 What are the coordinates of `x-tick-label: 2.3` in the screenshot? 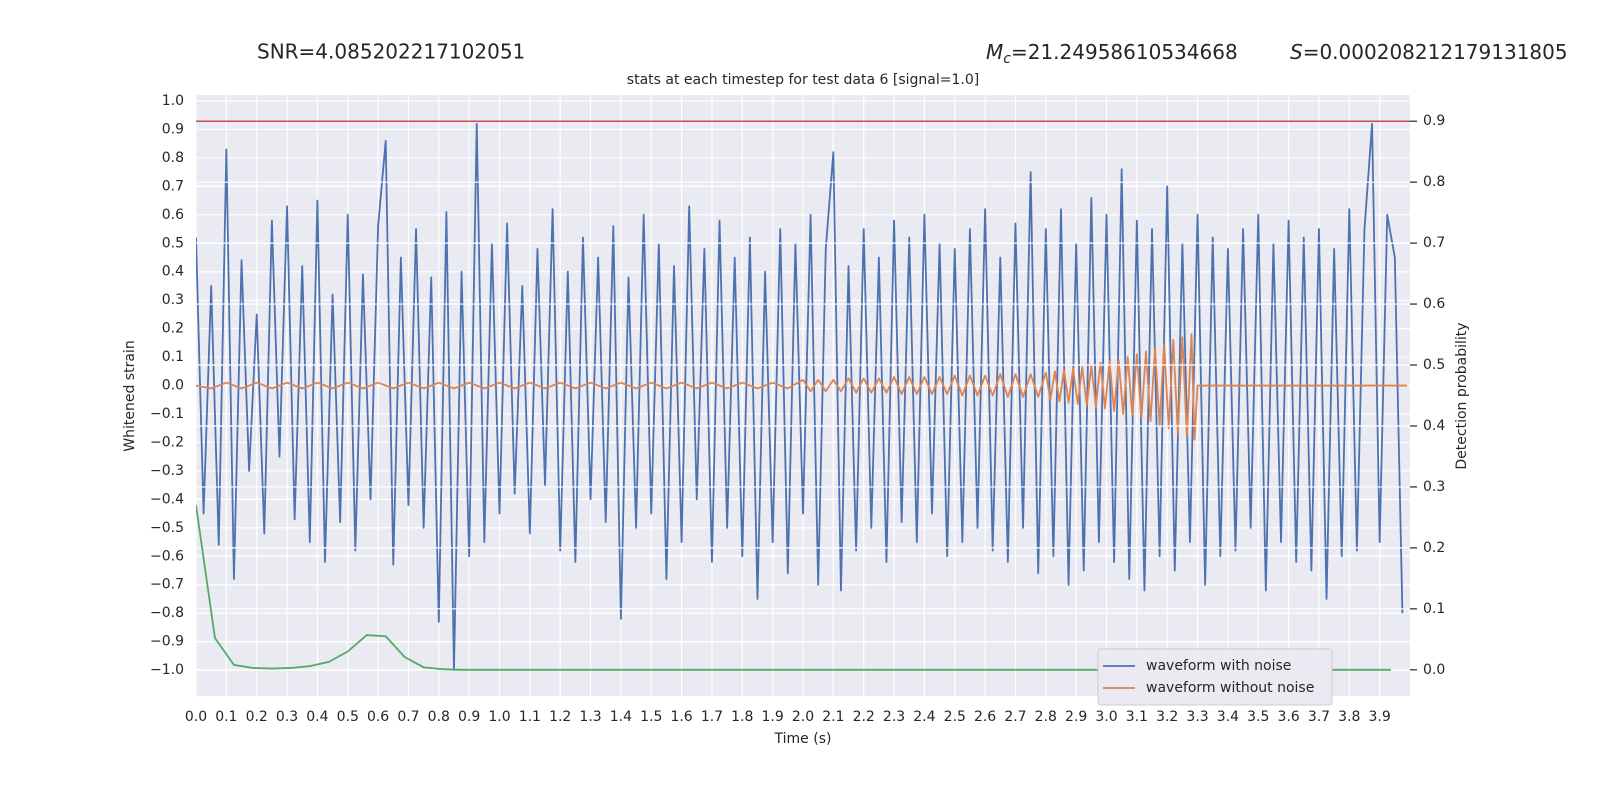 It's located at (894, 717).